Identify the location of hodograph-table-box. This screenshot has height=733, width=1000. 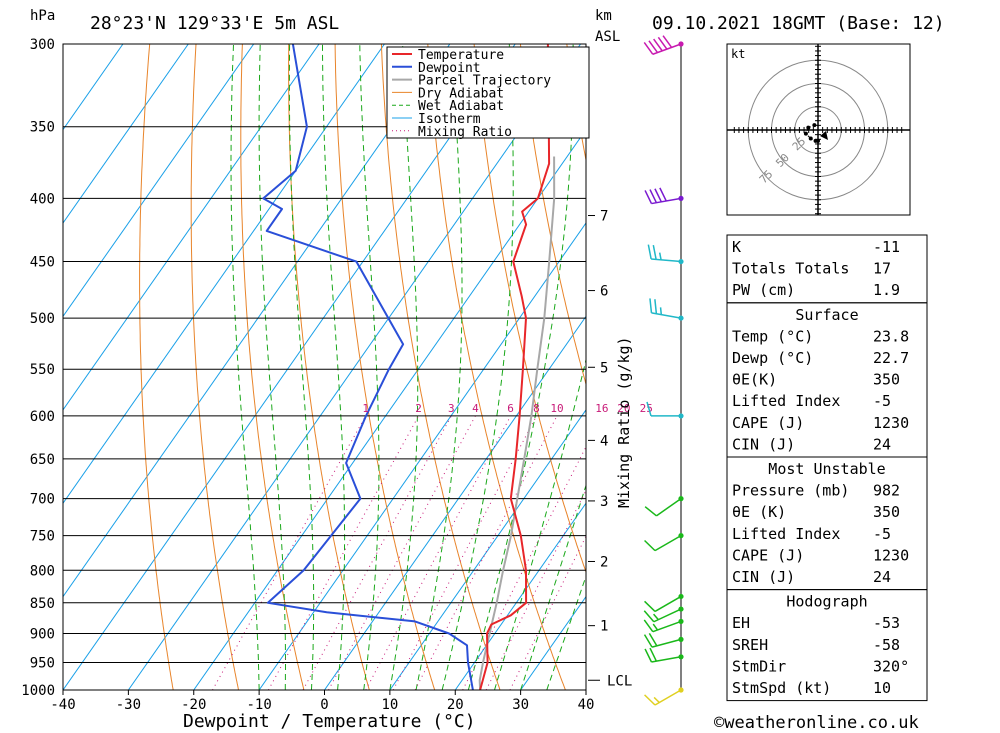
(827, 645).